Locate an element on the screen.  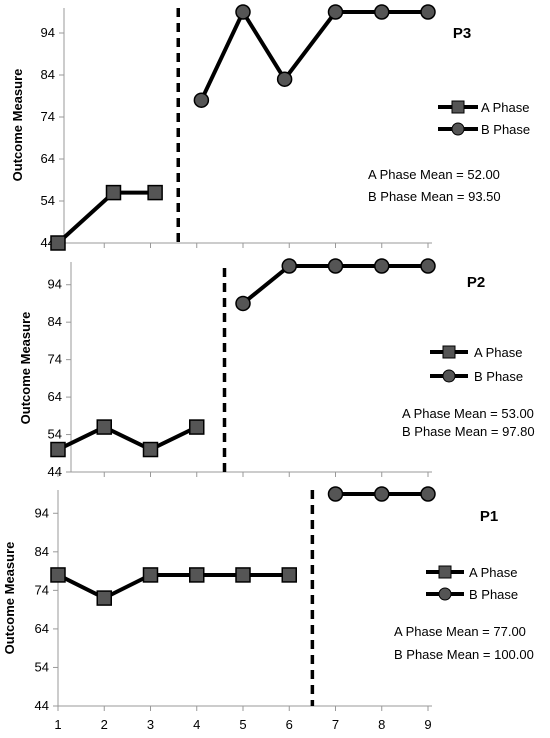
mean-annotation-a: A Phase Mean = 52.00 is located at coordinates (434, 174).